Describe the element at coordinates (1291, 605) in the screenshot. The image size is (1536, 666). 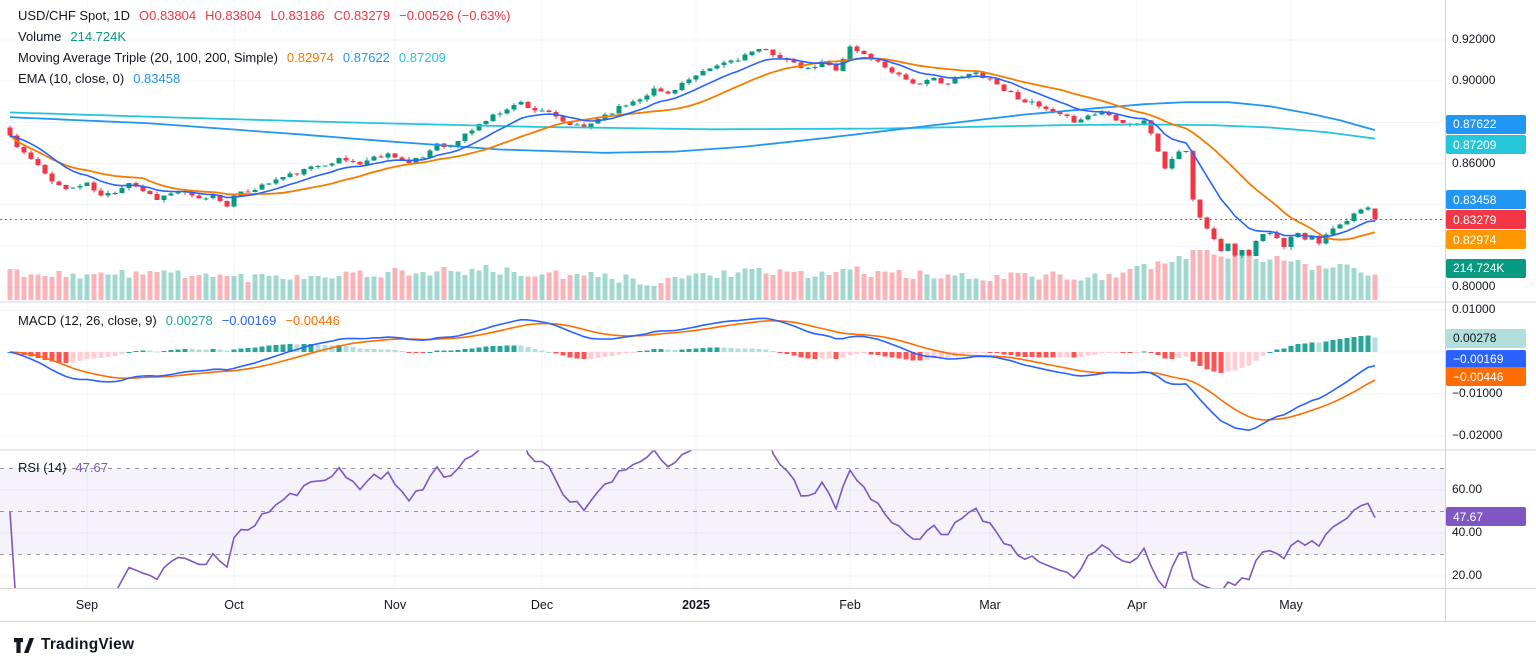
I see `time-axis-label: May` at that location.